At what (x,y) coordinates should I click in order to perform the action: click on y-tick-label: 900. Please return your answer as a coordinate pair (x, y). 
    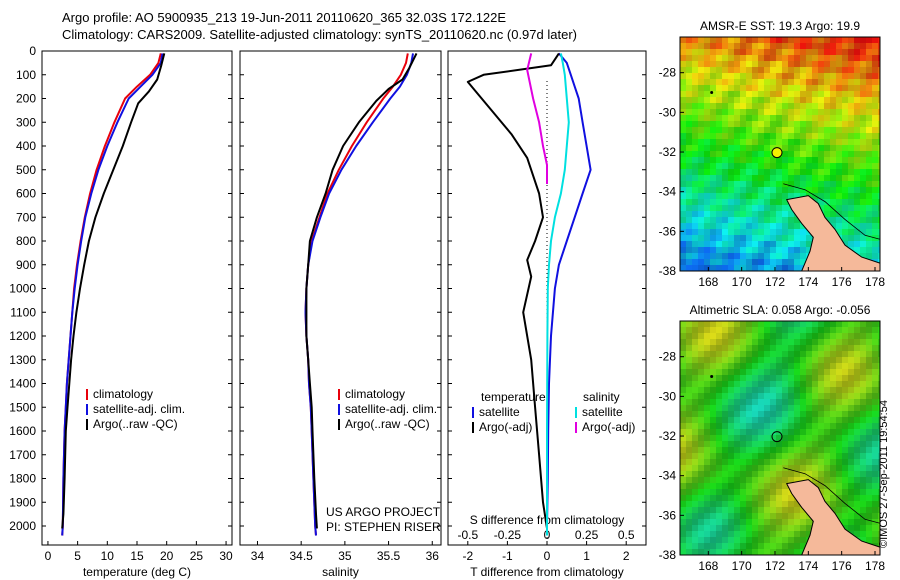
    Looking at the image, I should click on (26, 265).